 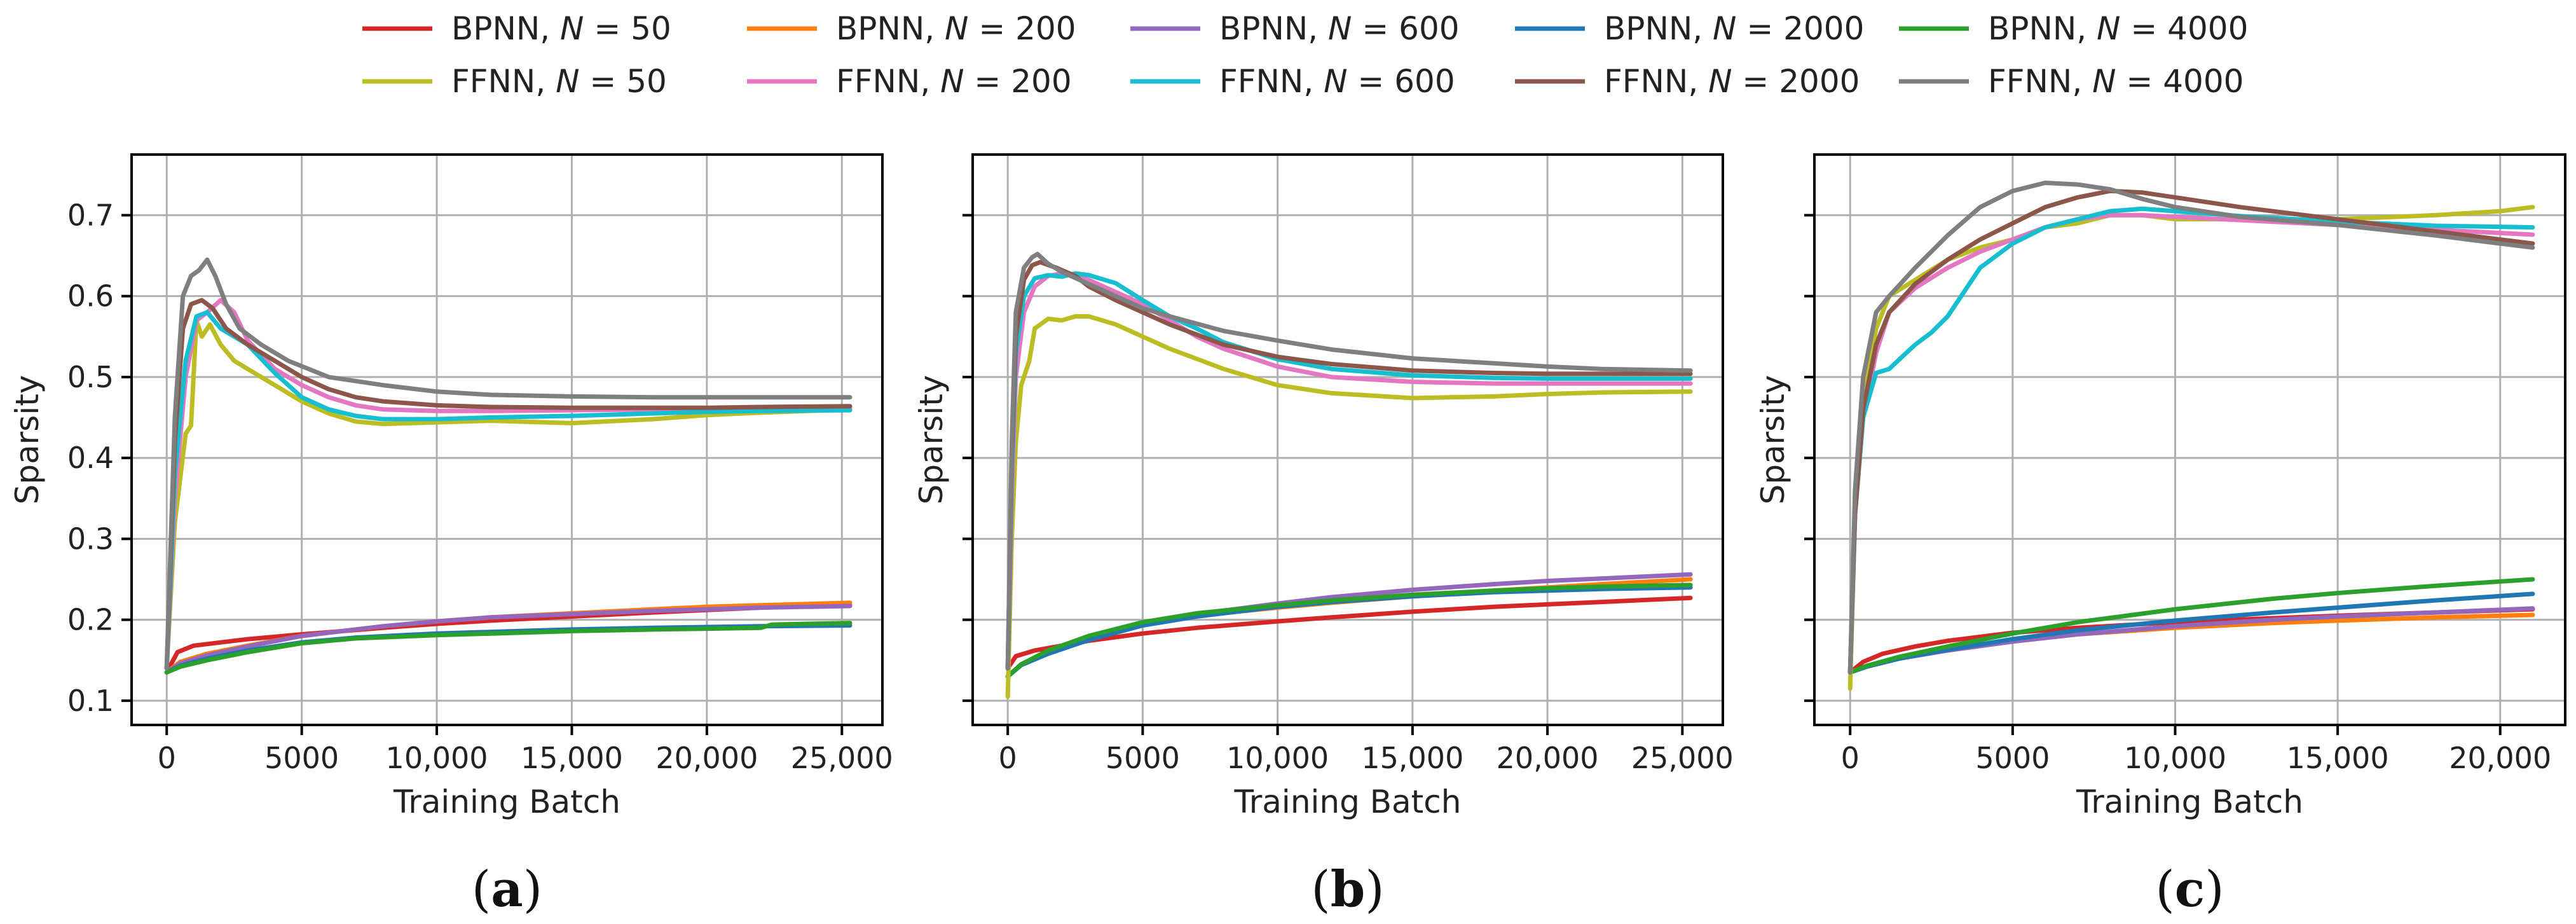 I want to click on legend-label: FFNN, N = 50, so click(x=559, y=82).